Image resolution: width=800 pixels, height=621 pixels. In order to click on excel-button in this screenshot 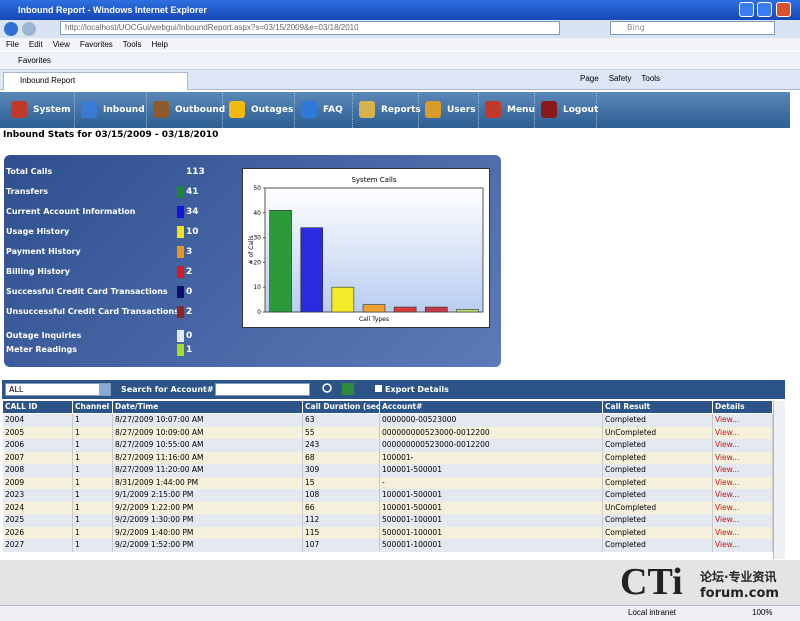, I will do `click(348, 389)`.